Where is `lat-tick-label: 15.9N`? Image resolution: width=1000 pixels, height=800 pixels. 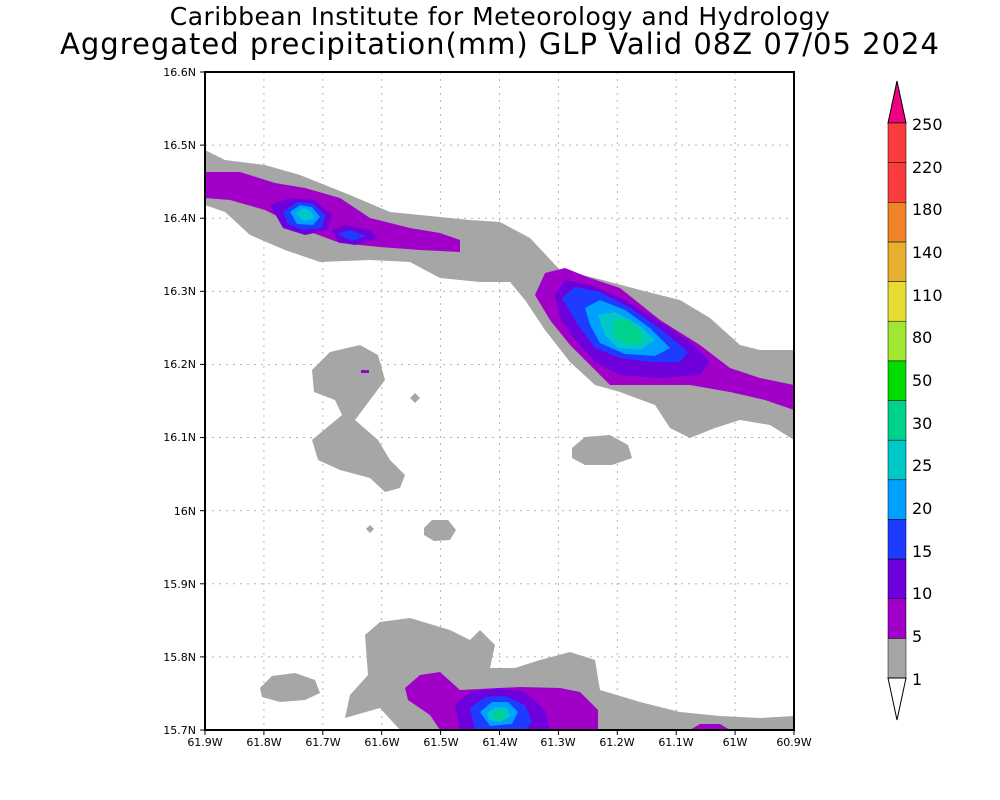
lat-tick-label: 15.9N is located at coordinates (179, 584).